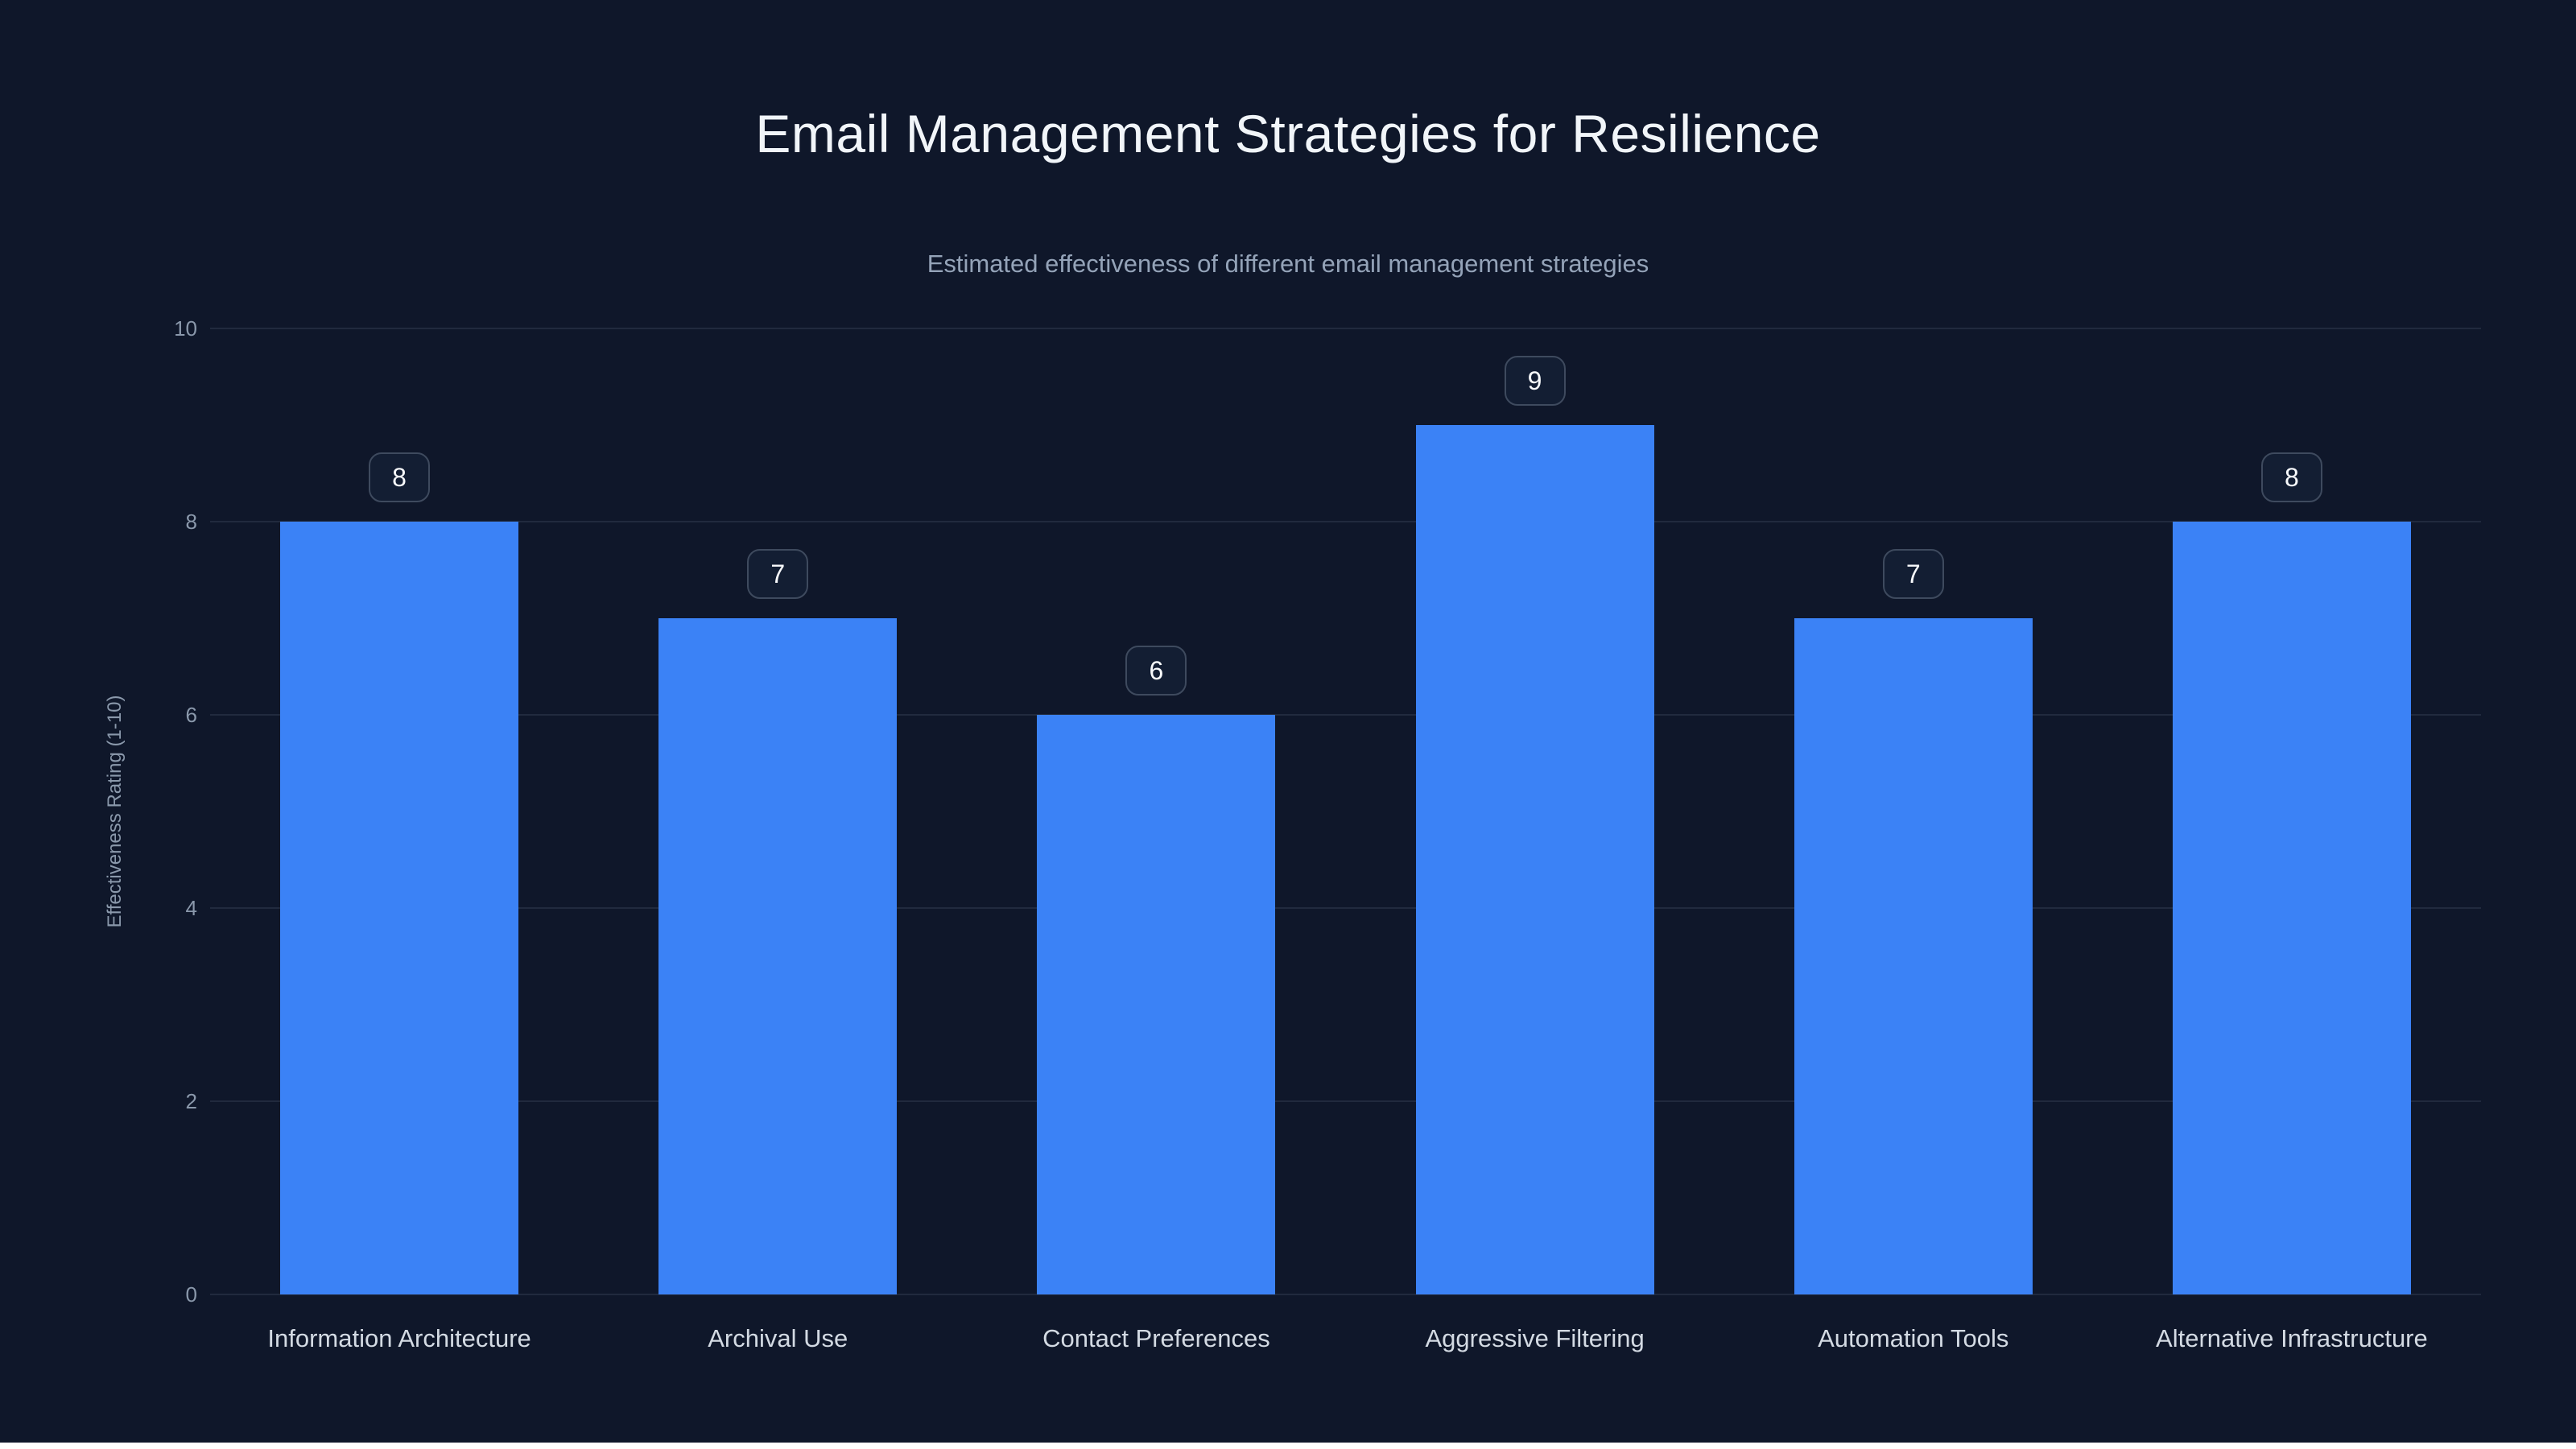 The height and width of the screenshot is (1449, 2576). Describe the element at coordinates (191, 522) in the screenshot. I see `y-tick-8: 8` at that location.